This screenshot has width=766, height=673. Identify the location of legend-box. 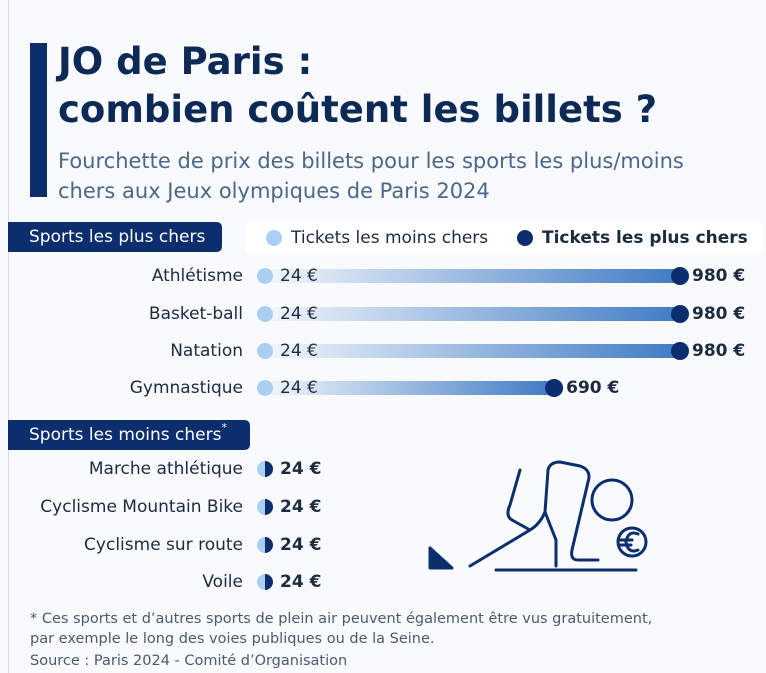
(504, 238).